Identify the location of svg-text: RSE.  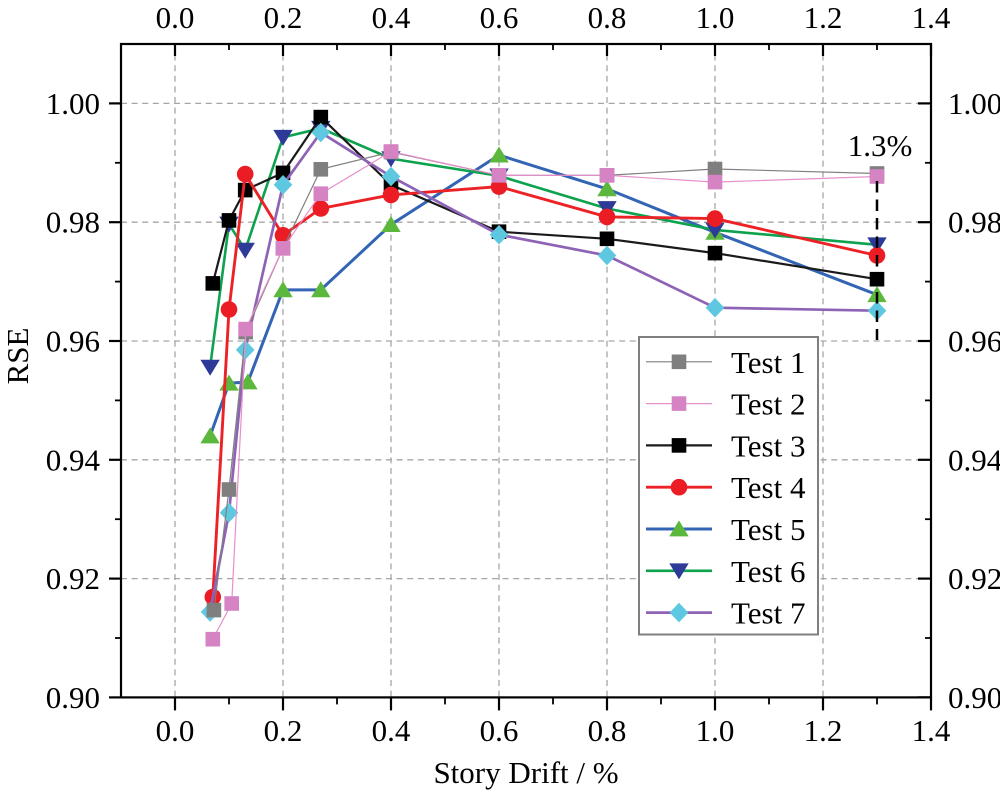
(17, 356).